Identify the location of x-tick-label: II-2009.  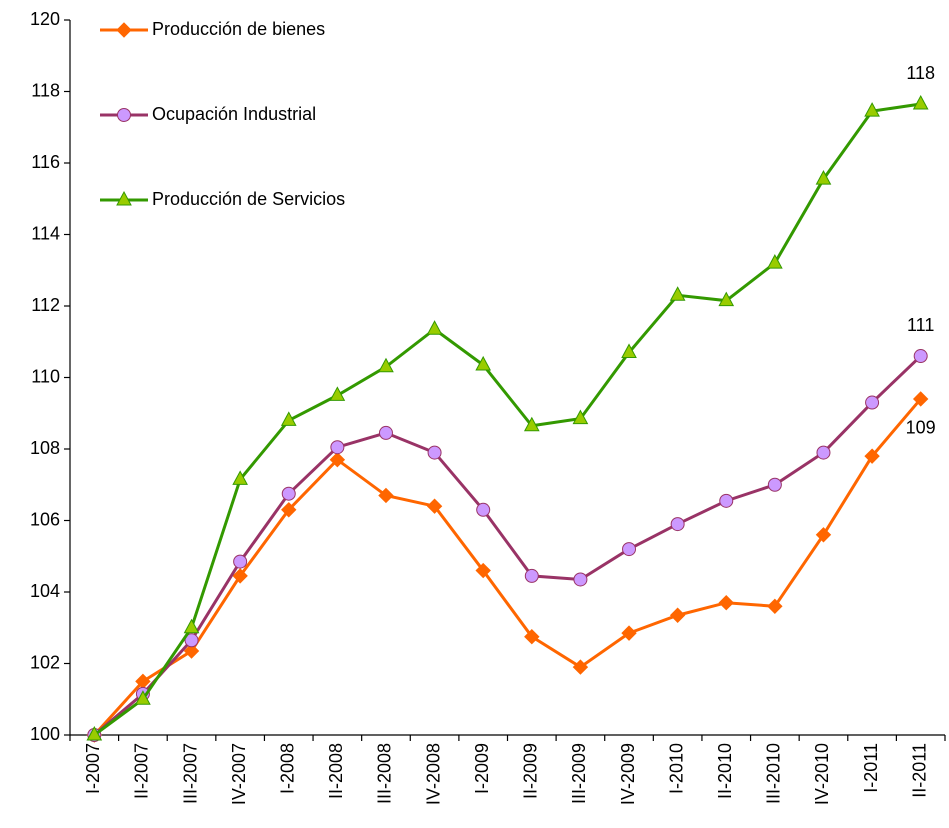
(531, 771).